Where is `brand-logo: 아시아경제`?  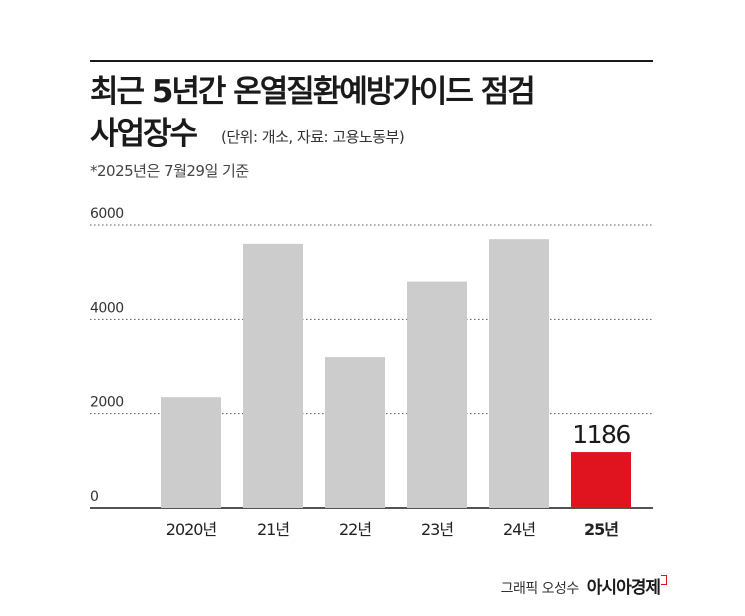 brand-logo: 아시아경제 is located at coordinates (627, 585).